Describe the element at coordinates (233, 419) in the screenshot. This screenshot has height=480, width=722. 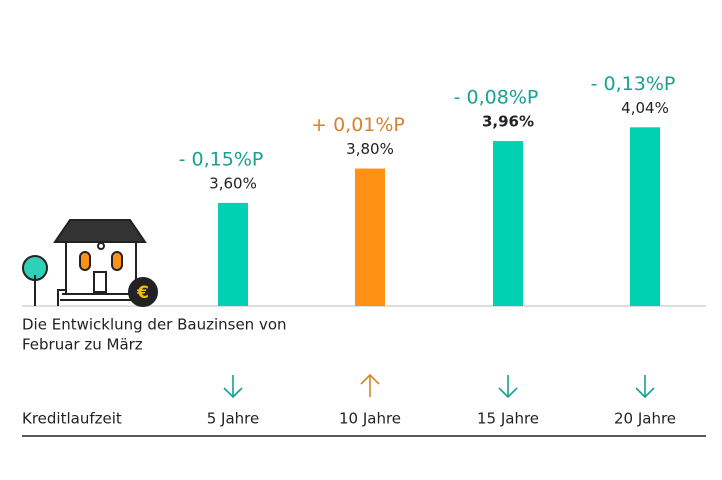
I see `x-tick-label: 5 Jahre` at that location.